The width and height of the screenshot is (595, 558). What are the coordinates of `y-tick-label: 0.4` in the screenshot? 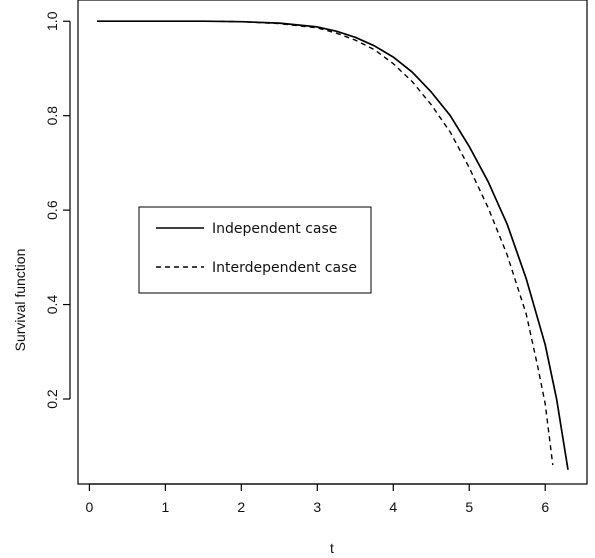 It's located at (52, 305).